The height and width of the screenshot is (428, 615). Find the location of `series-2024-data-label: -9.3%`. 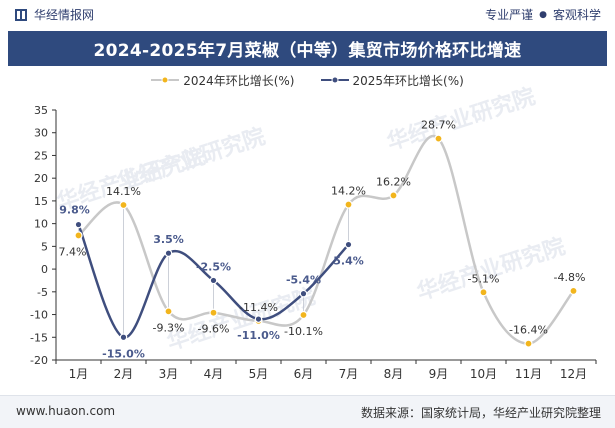

series-2024-data-label: -9.3% is located at coordinates (169, 327).